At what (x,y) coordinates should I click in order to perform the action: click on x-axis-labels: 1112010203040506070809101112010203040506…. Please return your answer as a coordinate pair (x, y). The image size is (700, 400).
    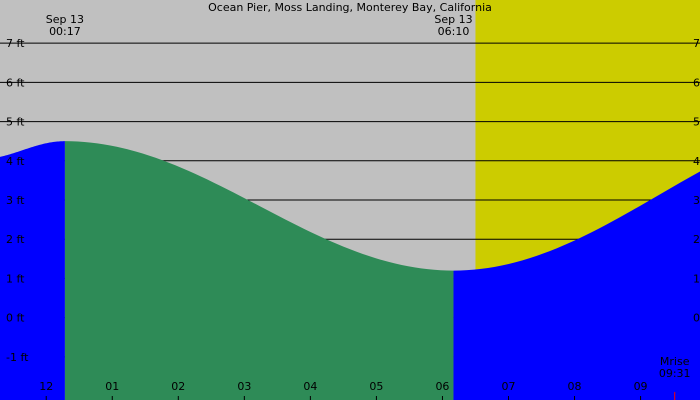
    Looking at the image, I should click on (369, 390).